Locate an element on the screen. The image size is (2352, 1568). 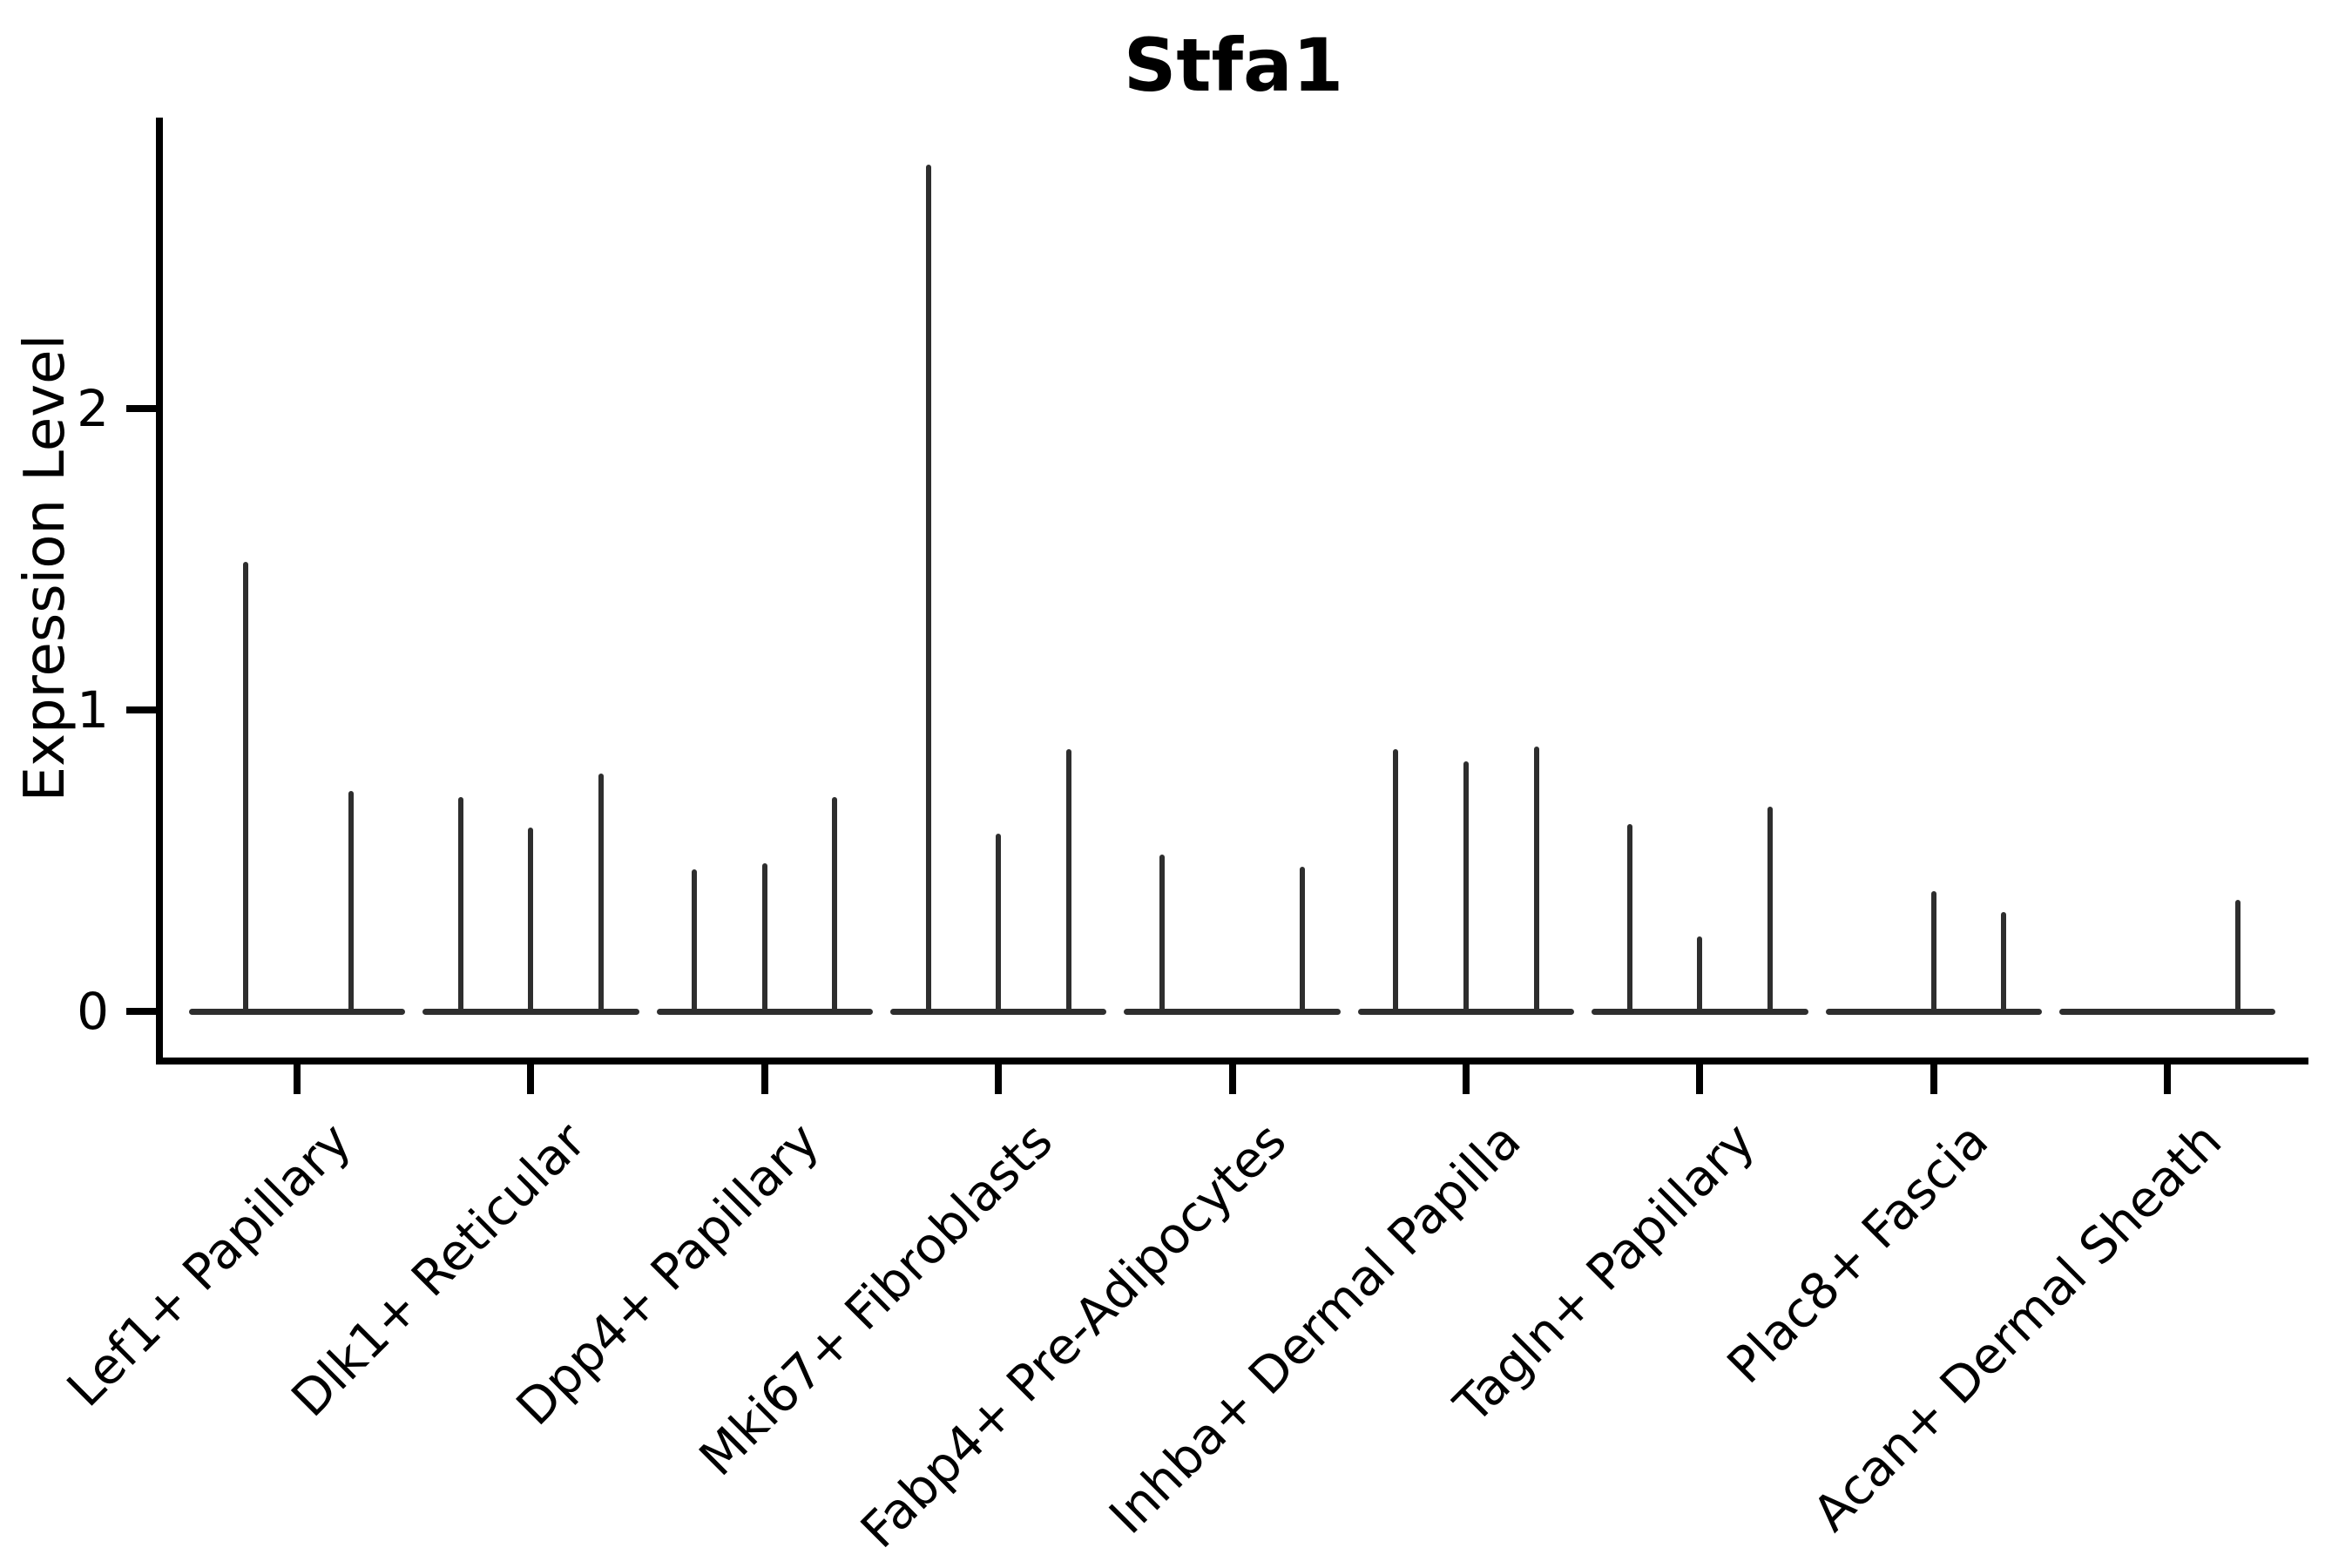
y-axis-tick-label: 0 is located at coordinates (93, 1012).